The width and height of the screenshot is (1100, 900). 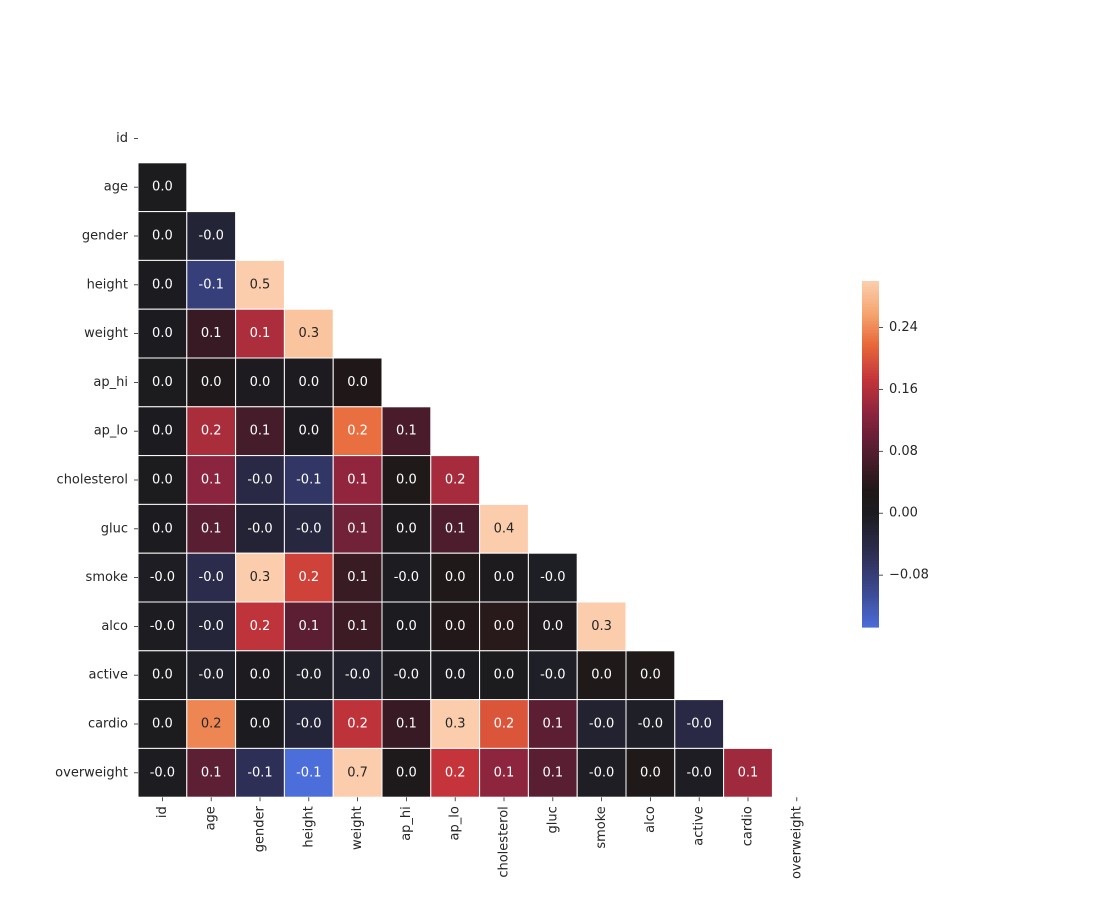 What do you see at coordinates (162, 577) in the screenshot?
I see `heatmap-cell-smoke-id` at bounding box center [162, 577].